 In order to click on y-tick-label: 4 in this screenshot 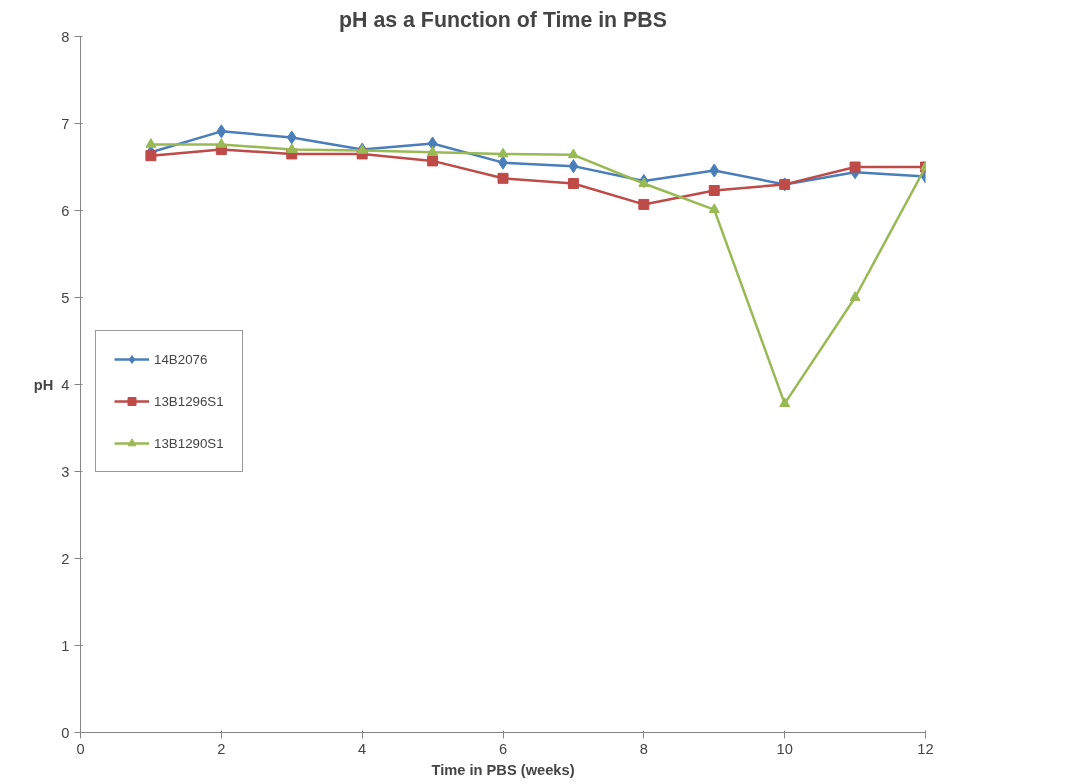, I will do `click(65, 384)`.